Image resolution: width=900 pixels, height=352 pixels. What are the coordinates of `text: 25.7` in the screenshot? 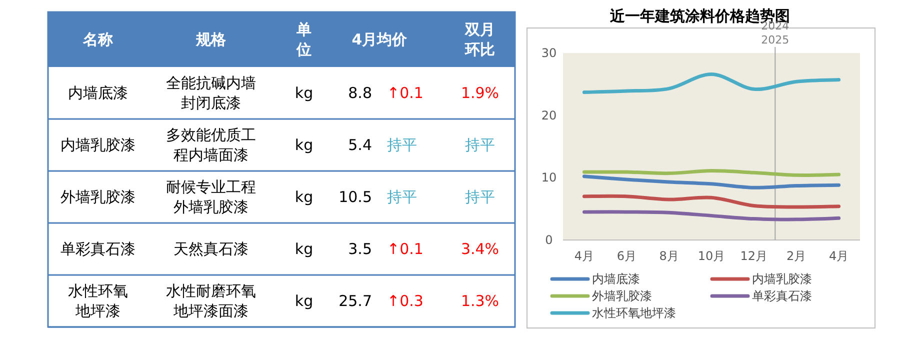 It's located at (355, 301).